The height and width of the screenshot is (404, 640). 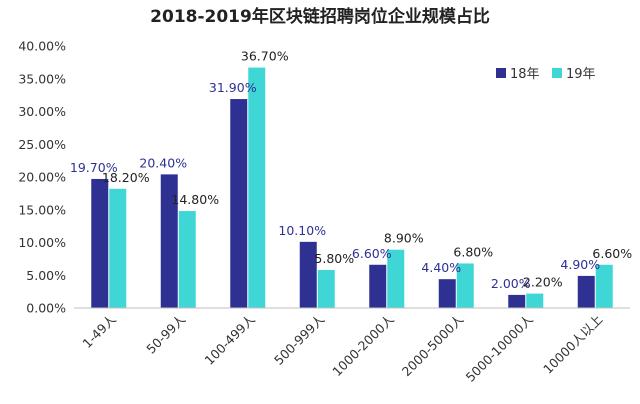 I want to click on bar-19年-1000-2000人, so click(x=396, y=278).